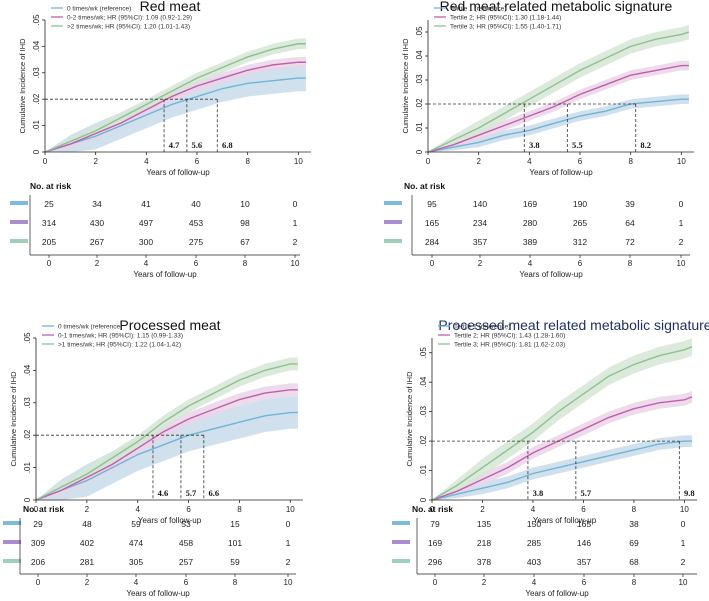 Image resolution: width=709 pixels, height=601 pixels. I want to click on risk-value: 497, so click(146, 223).